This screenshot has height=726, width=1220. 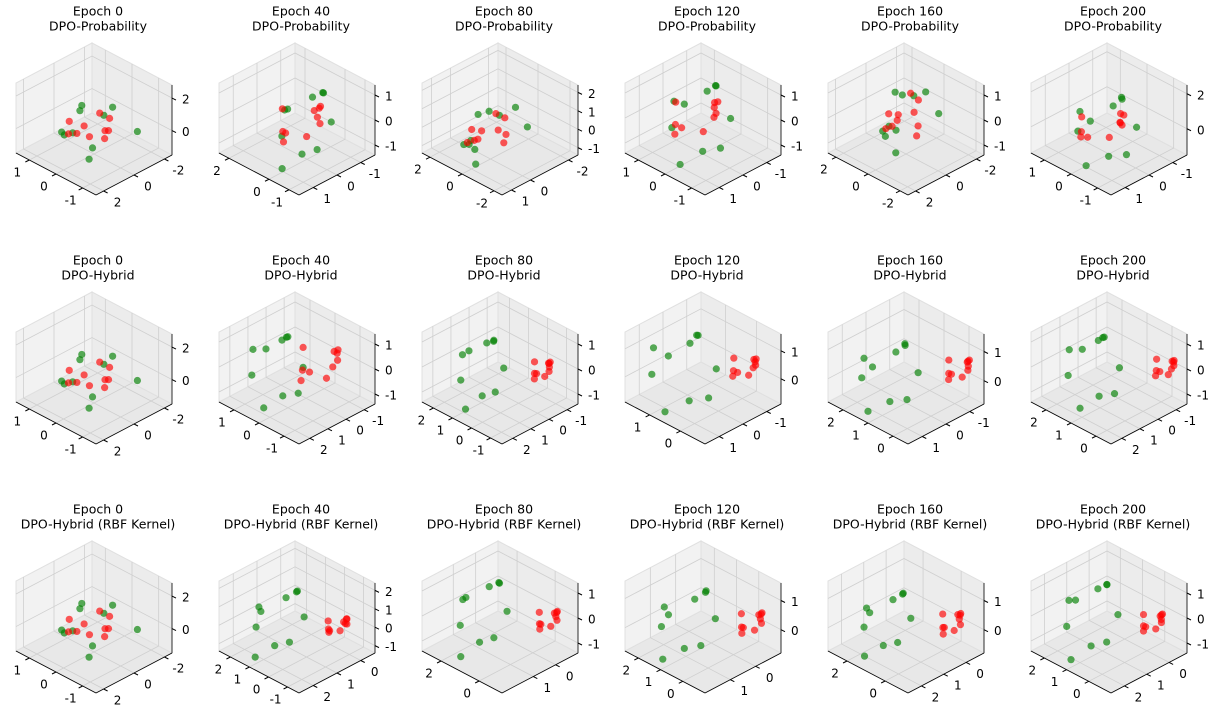 What do you see at coordinates (526, 202) in the screenshot?
I see `y-tick-label: 1` at bounding box center [526, 202].